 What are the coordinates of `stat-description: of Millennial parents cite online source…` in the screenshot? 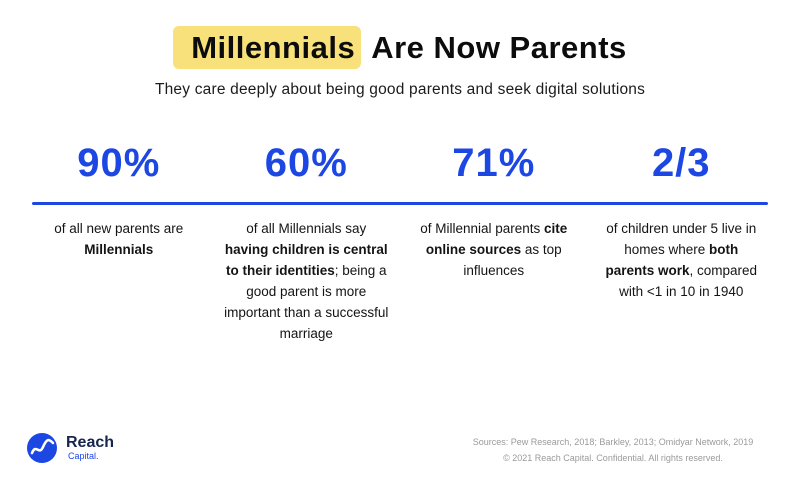 It's located at (494, 249).